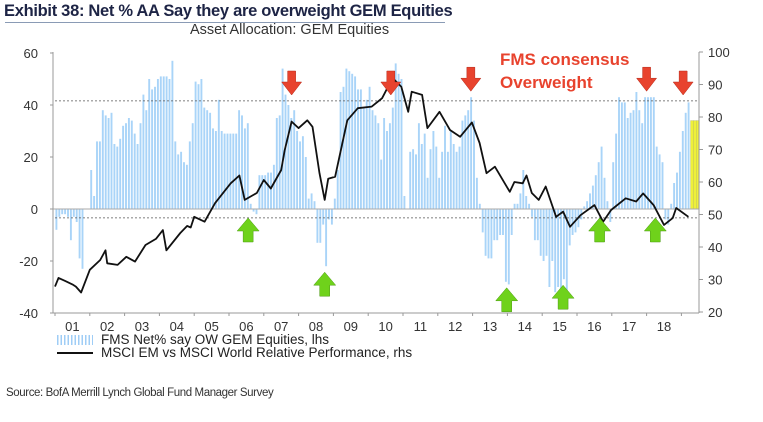 The image size is (763, 422). I want to click on legend-swatch-line, so click(75, 352).